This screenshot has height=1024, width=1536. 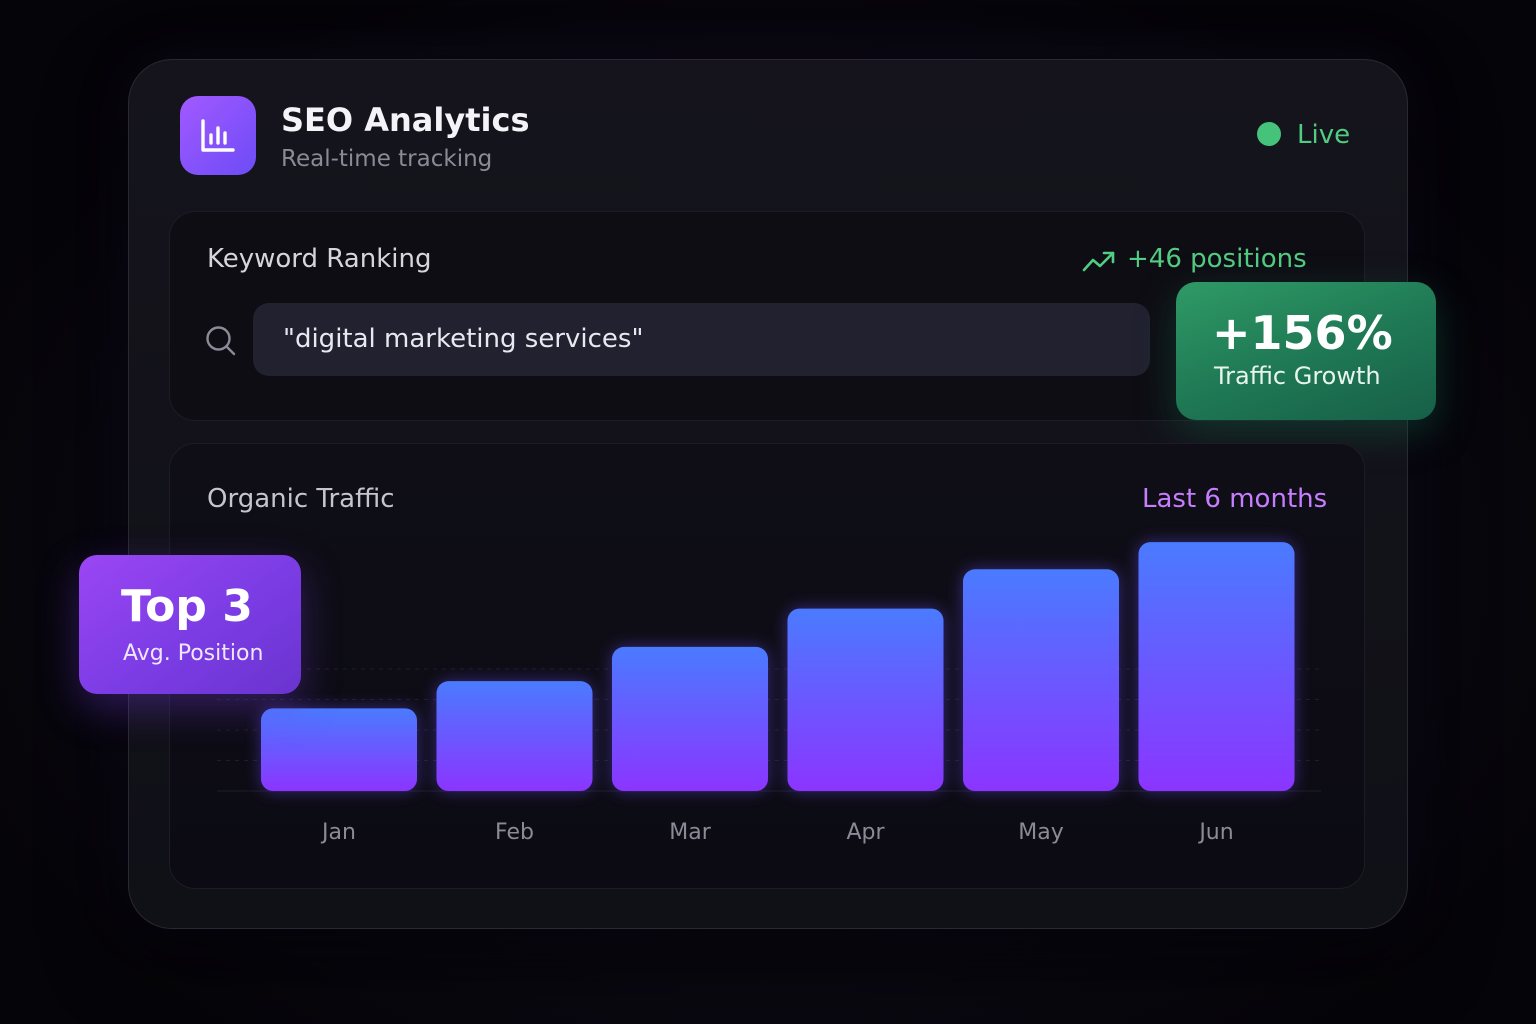 I want to click on chart-bar-jun, so click(x=1216, y=666).